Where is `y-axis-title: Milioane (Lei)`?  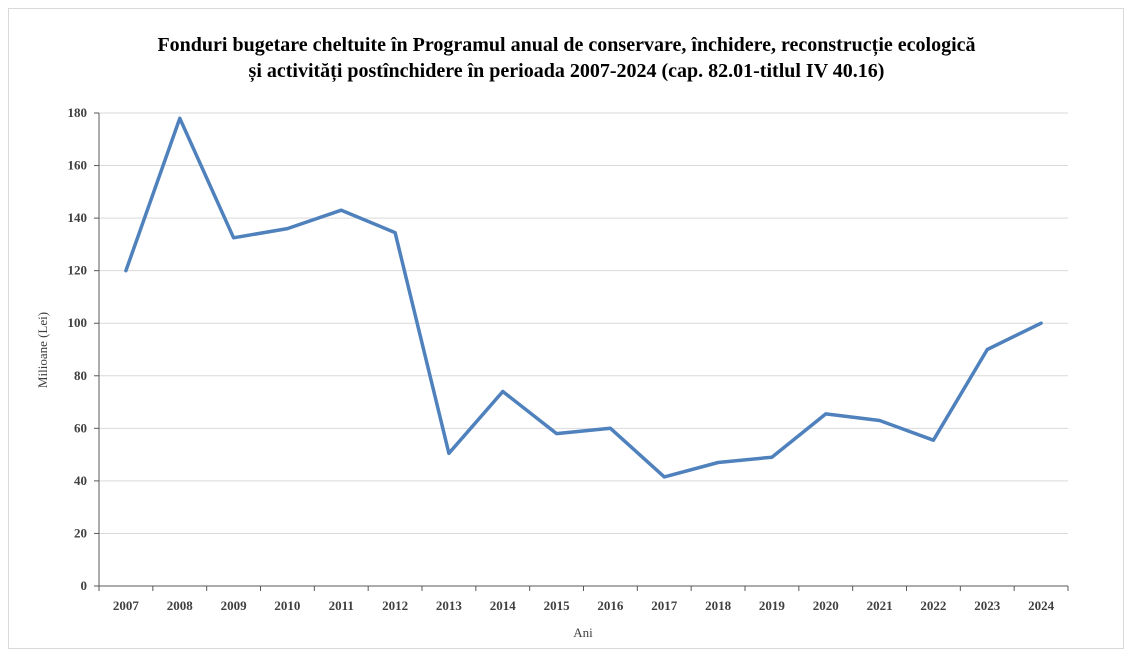 y-axis-title: Milioane (Lei) is located at coordinates (42, 350).